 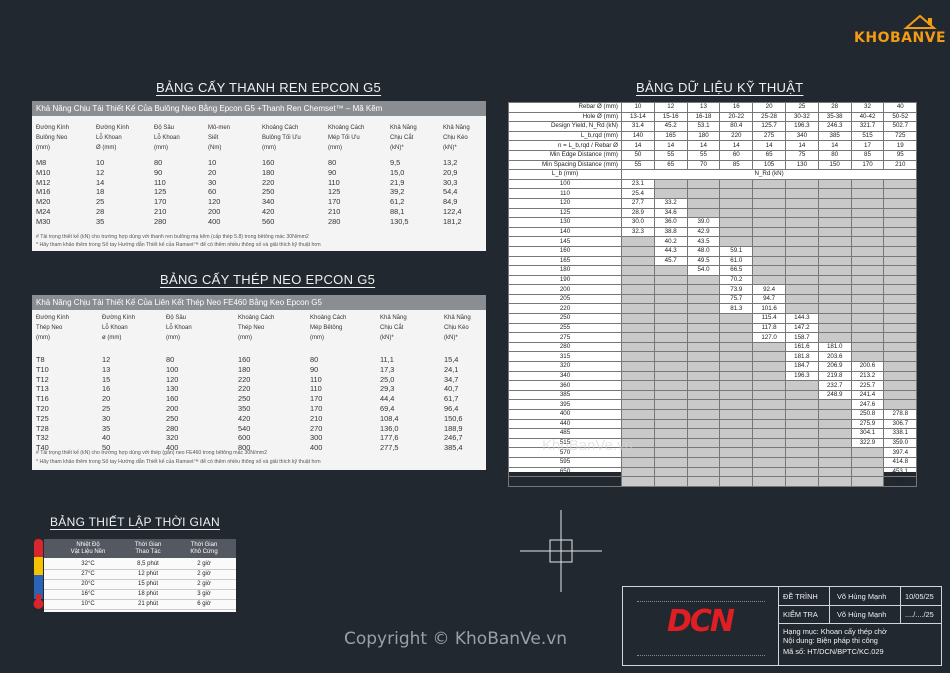 What do you see at coordinates (259, 418) in the screenshot?
I see `table-row: T25 30 250 420 210 108,4 150,6` at bounding box center [259, 418].